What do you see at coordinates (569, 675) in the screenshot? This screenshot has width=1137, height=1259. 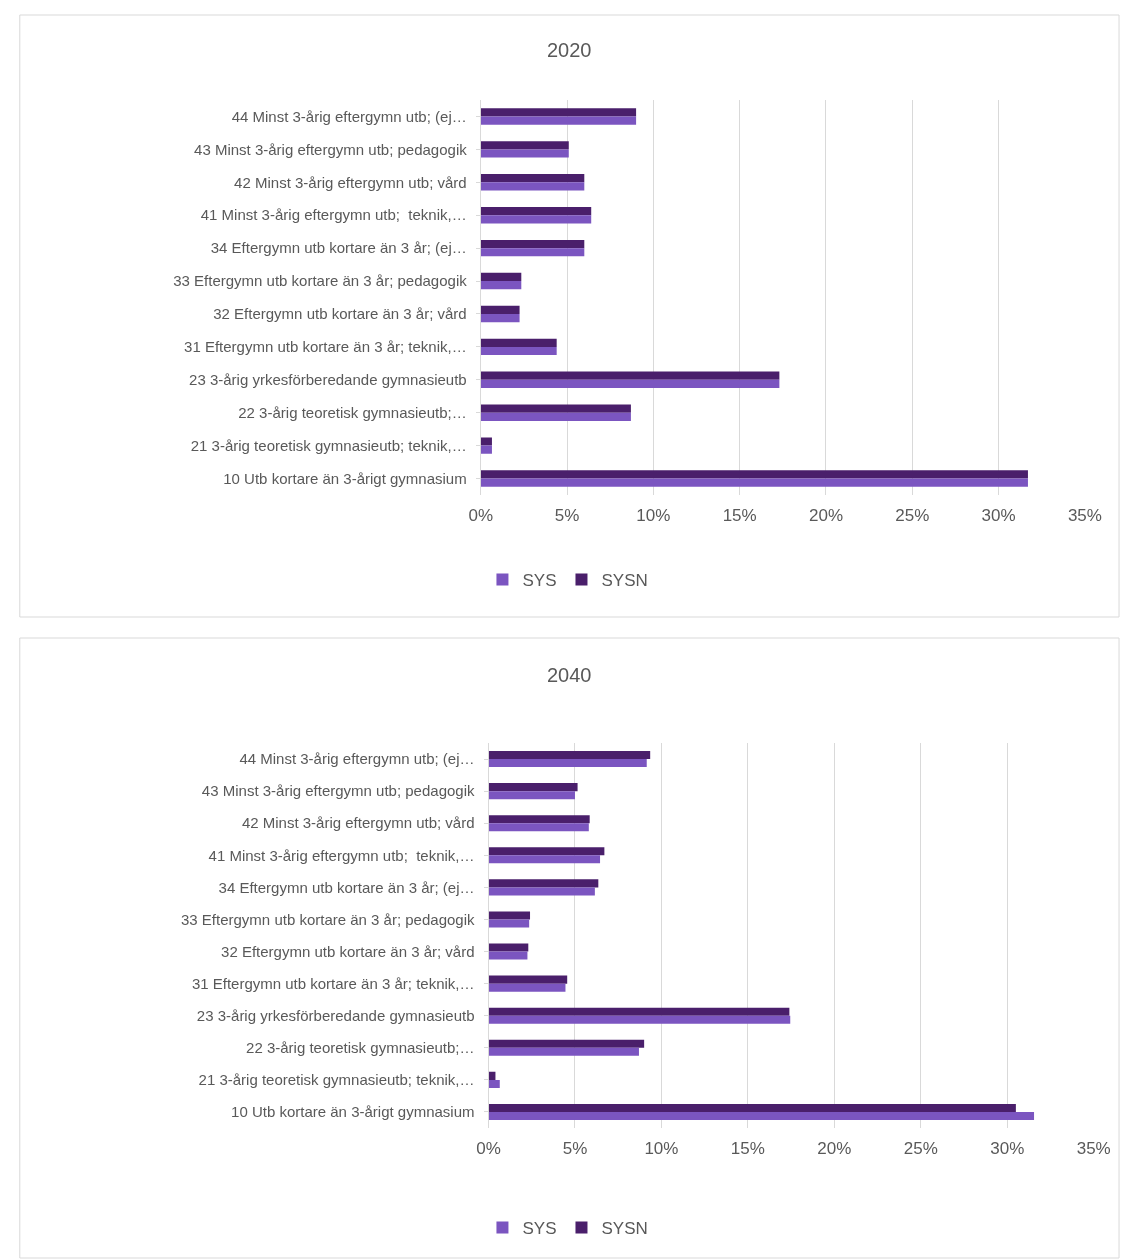 I see `chart-title: 2040` at bounding box center [569, 675].